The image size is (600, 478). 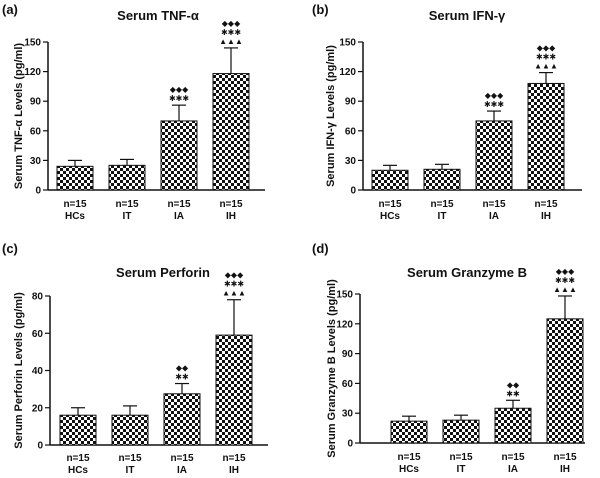 What do you see at coordinates (38, 297) in the screenshot?
I see `y-tick-label: 80` at bounding box center [38, 297].